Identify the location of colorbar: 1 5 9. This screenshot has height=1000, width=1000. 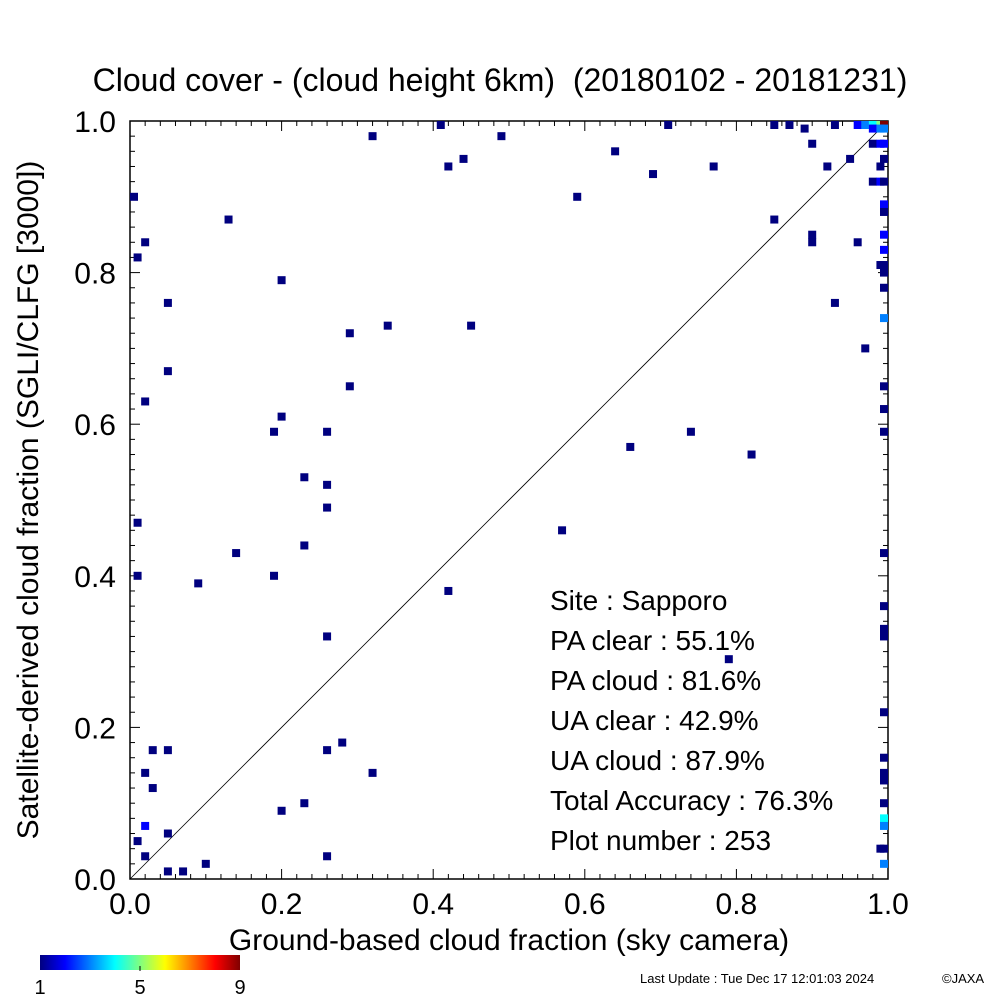
(140, 977).